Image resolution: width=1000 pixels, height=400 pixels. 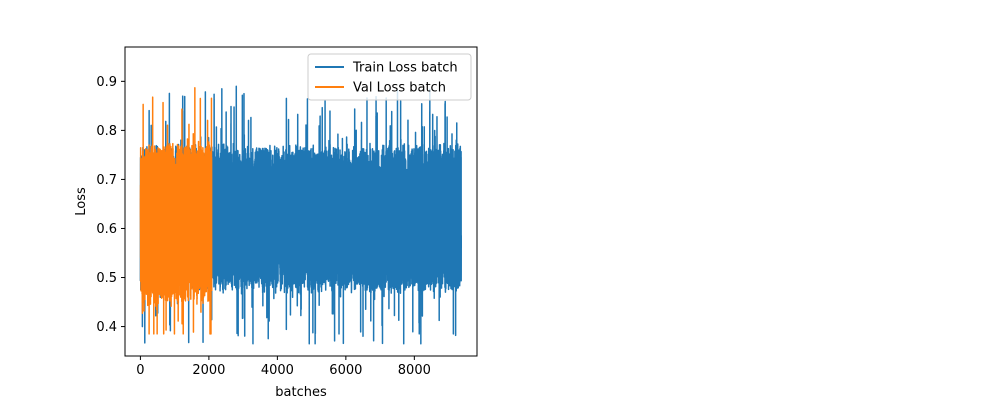 I want to click on y-tick-label: 0.9, so click(x=106, y=82).